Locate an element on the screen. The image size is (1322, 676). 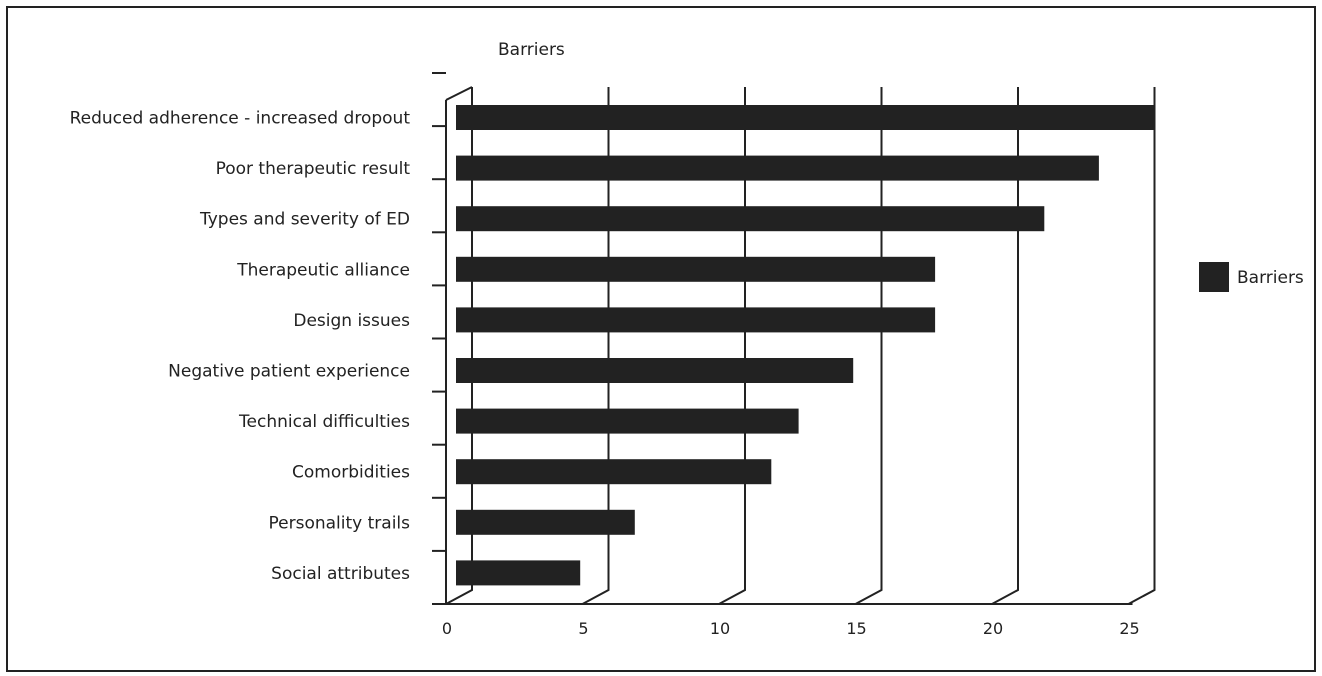
x-tick-label-10: 10 is located at coordinates (720, 628).